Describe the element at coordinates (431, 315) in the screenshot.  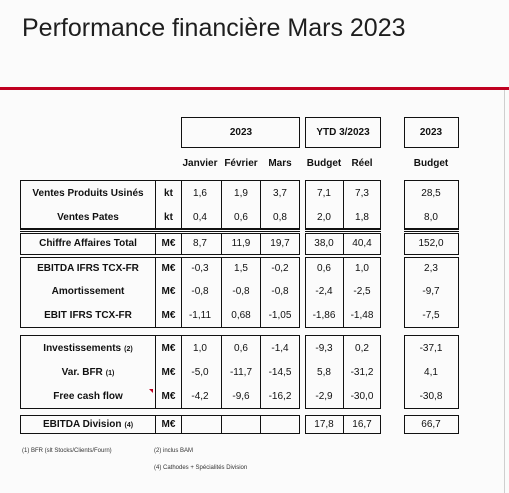
I see `cell-value: -7,5` at that location.